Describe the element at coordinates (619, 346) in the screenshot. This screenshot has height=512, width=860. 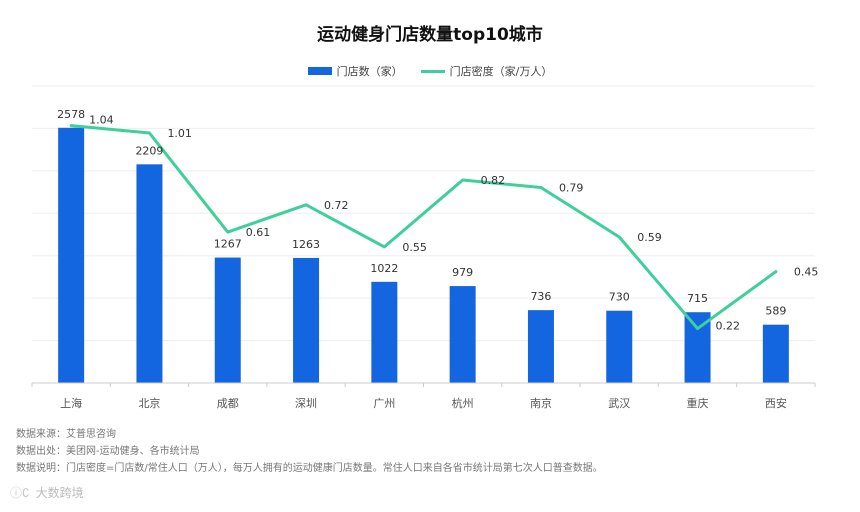
I see `bar-武汉` at that location.